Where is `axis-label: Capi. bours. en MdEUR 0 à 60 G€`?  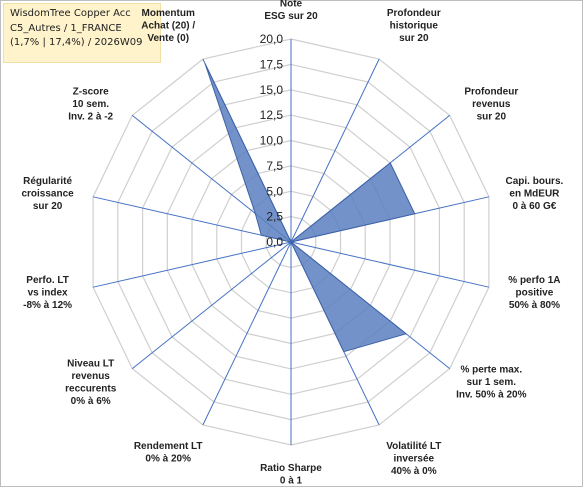 axis-label: Capi. bours. en MdEUR 0 à 60 G€ is located at coordinates (535, 194).